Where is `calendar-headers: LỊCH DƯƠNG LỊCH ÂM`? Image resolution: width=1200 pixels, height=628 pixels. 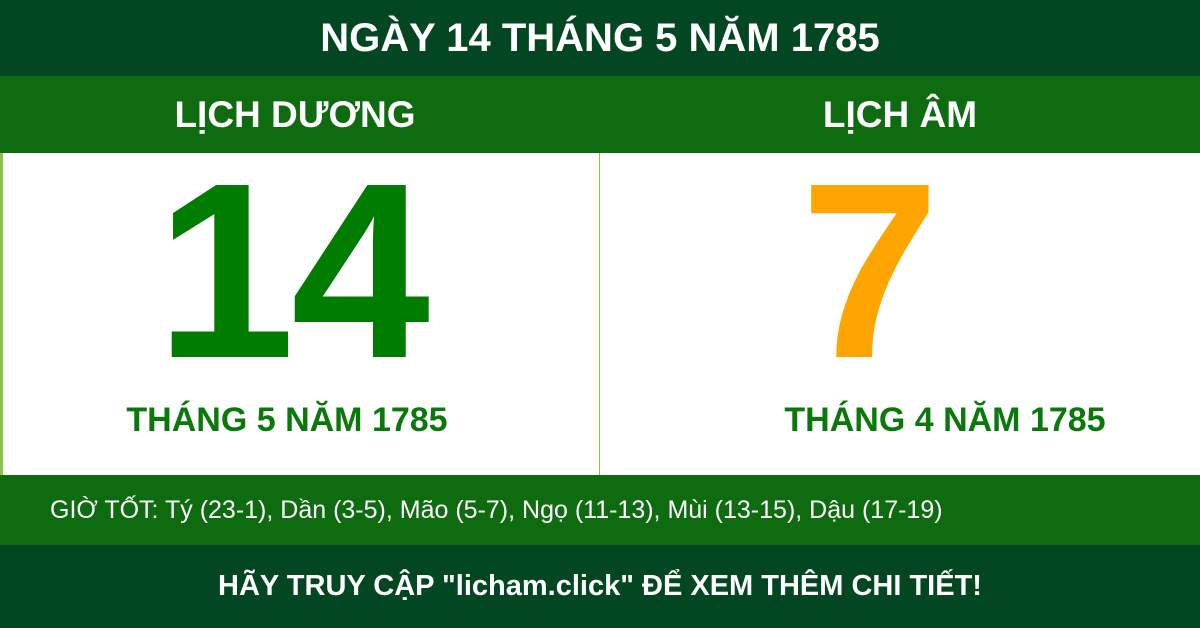 calendar-headers: LỊCH DƯƠNG LỊCH ÂM is located at coordinates (600, 114).